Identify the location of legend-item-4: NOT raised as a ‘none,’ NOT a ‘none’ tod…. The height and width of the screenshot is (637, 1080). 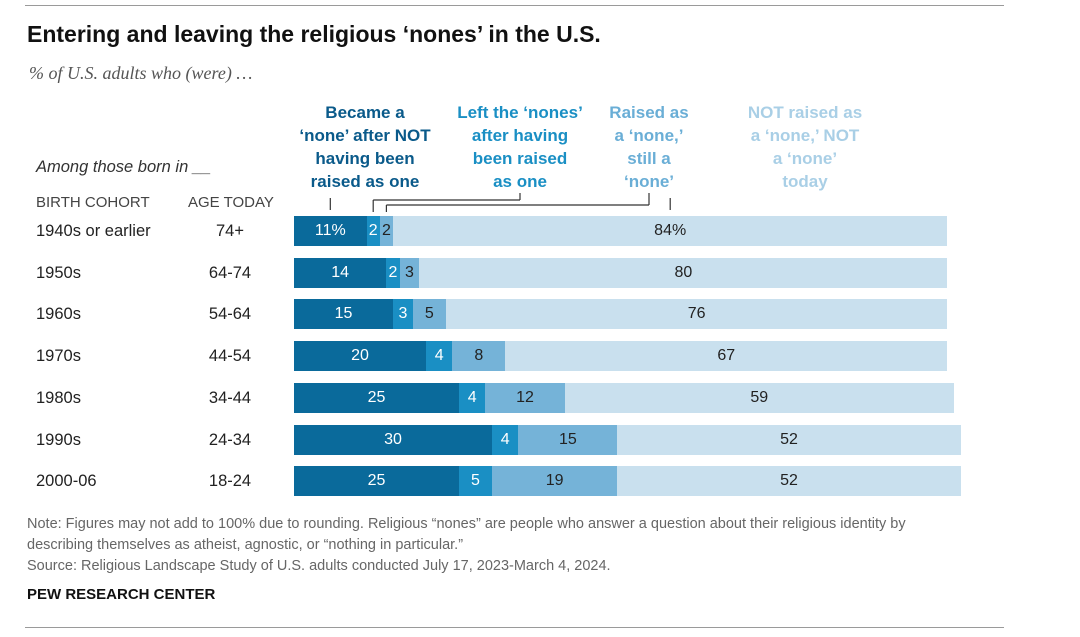
(805, 147).